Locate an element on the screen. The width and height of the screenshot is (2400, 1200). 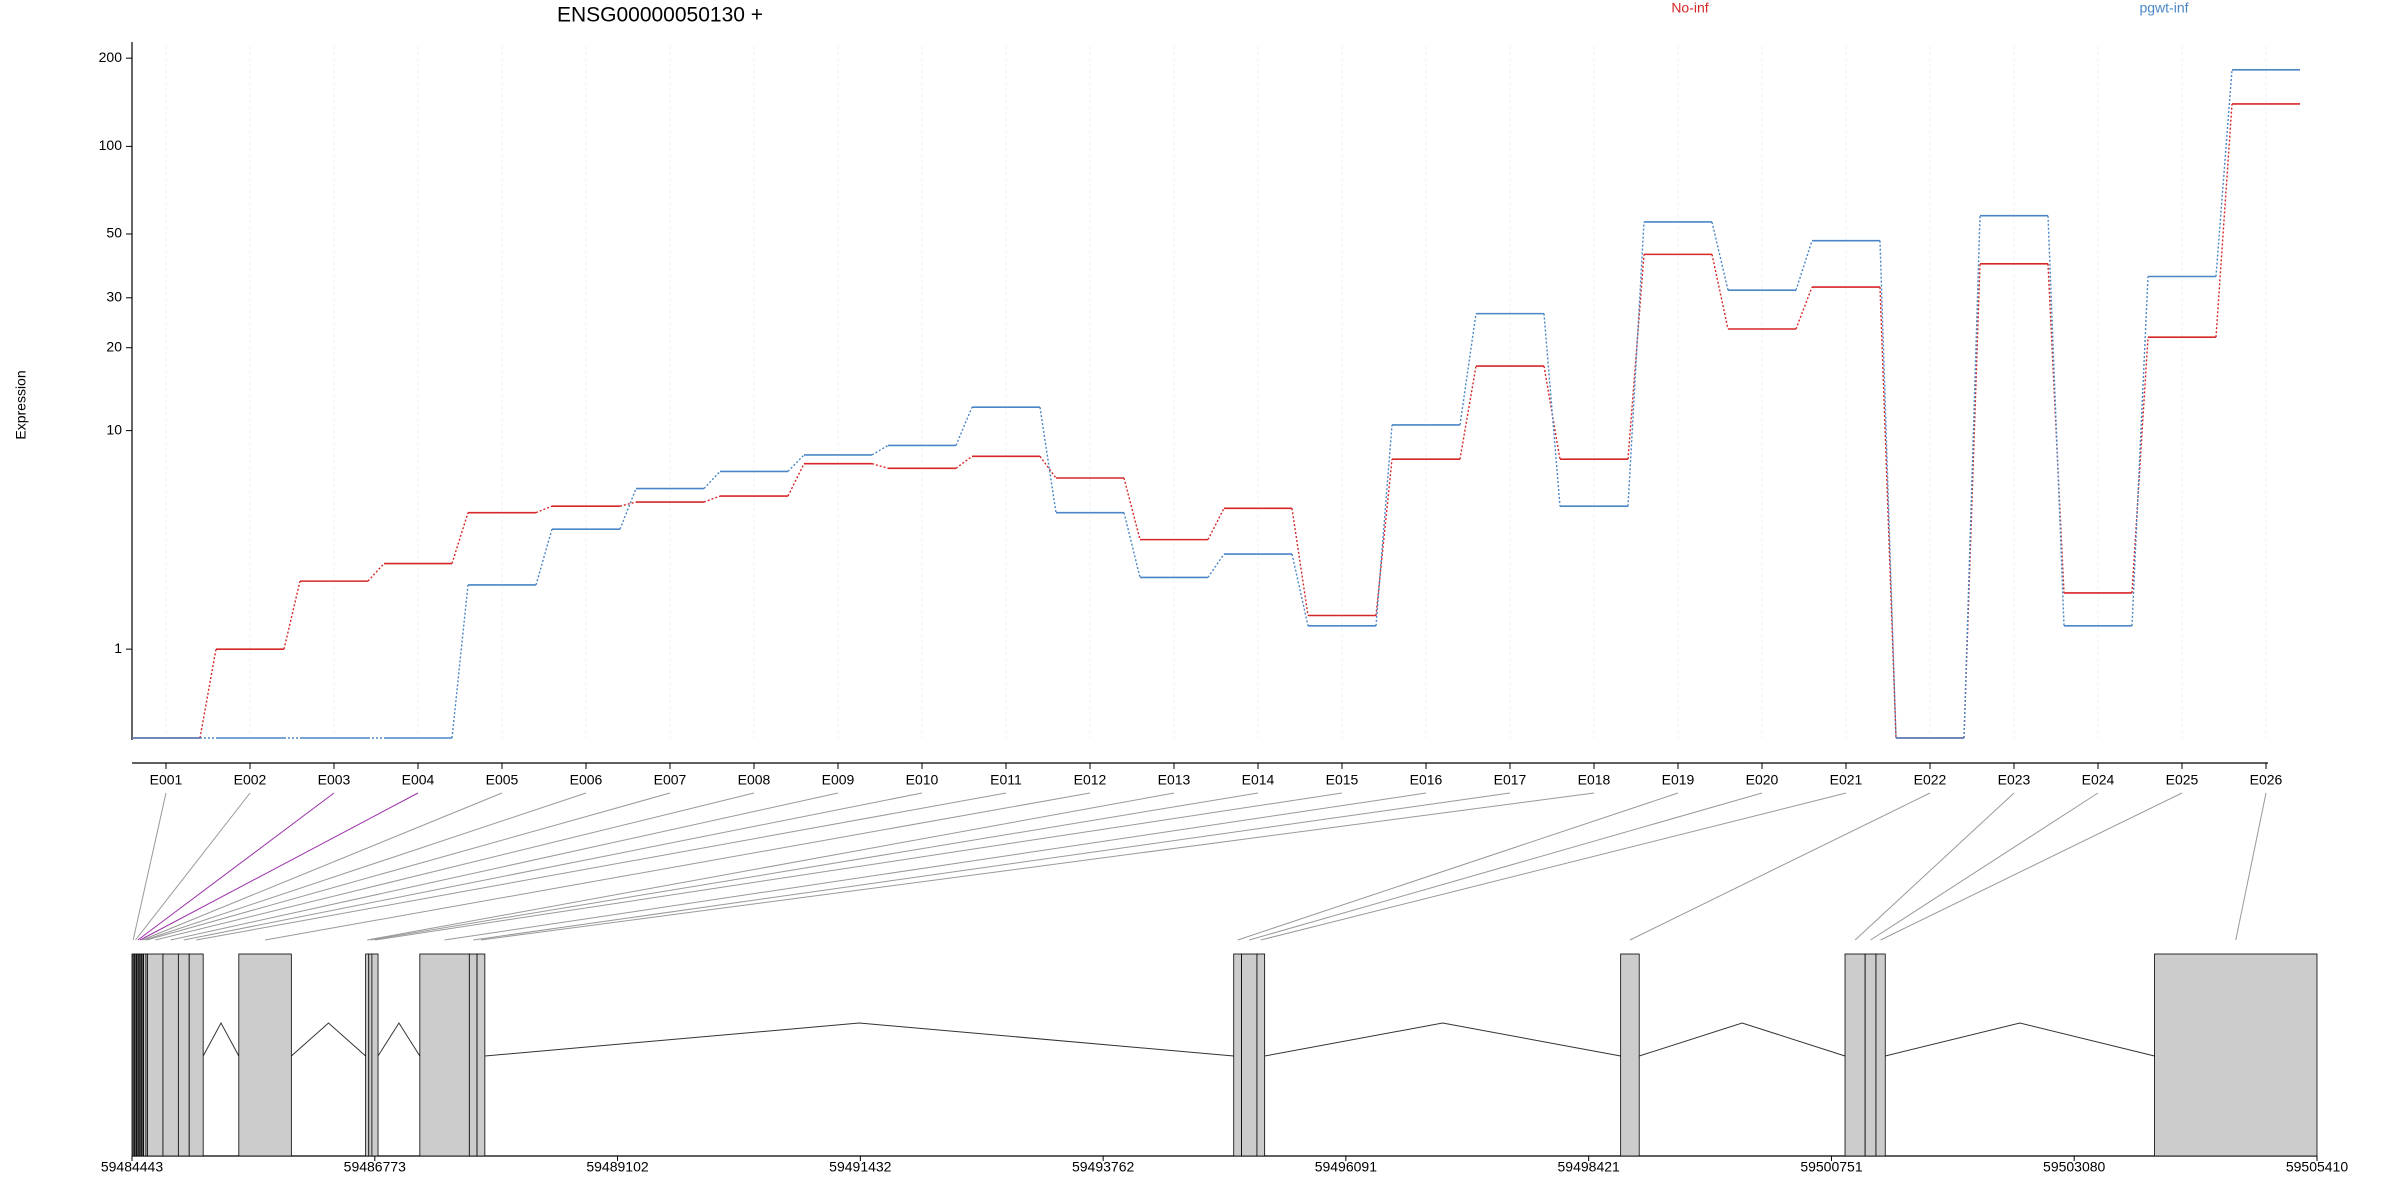
x-tick-label: E022 is located at coordinates (1930, 780).